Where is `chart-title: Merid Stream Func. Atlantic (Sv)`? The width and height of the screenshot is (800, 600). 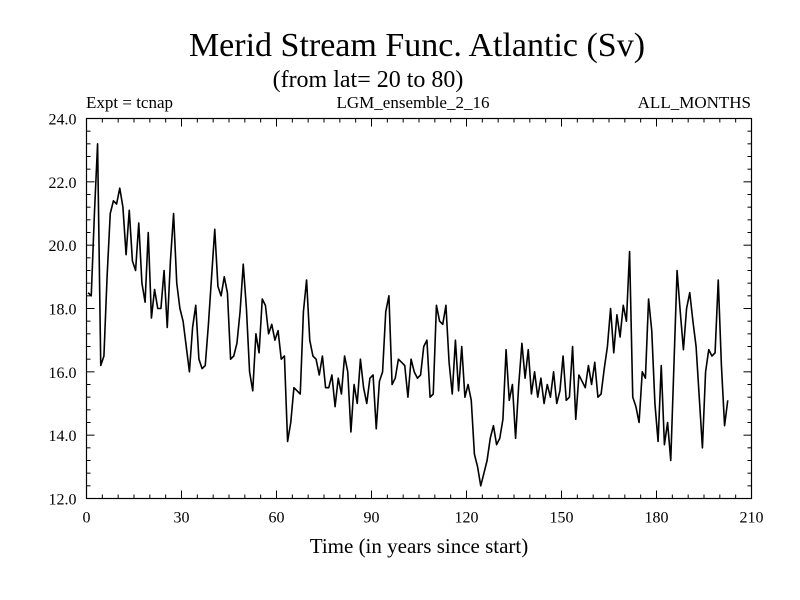
chart-title: Merid Stream Func. Atlantic (Sv) is located at coordinates (417, 45).